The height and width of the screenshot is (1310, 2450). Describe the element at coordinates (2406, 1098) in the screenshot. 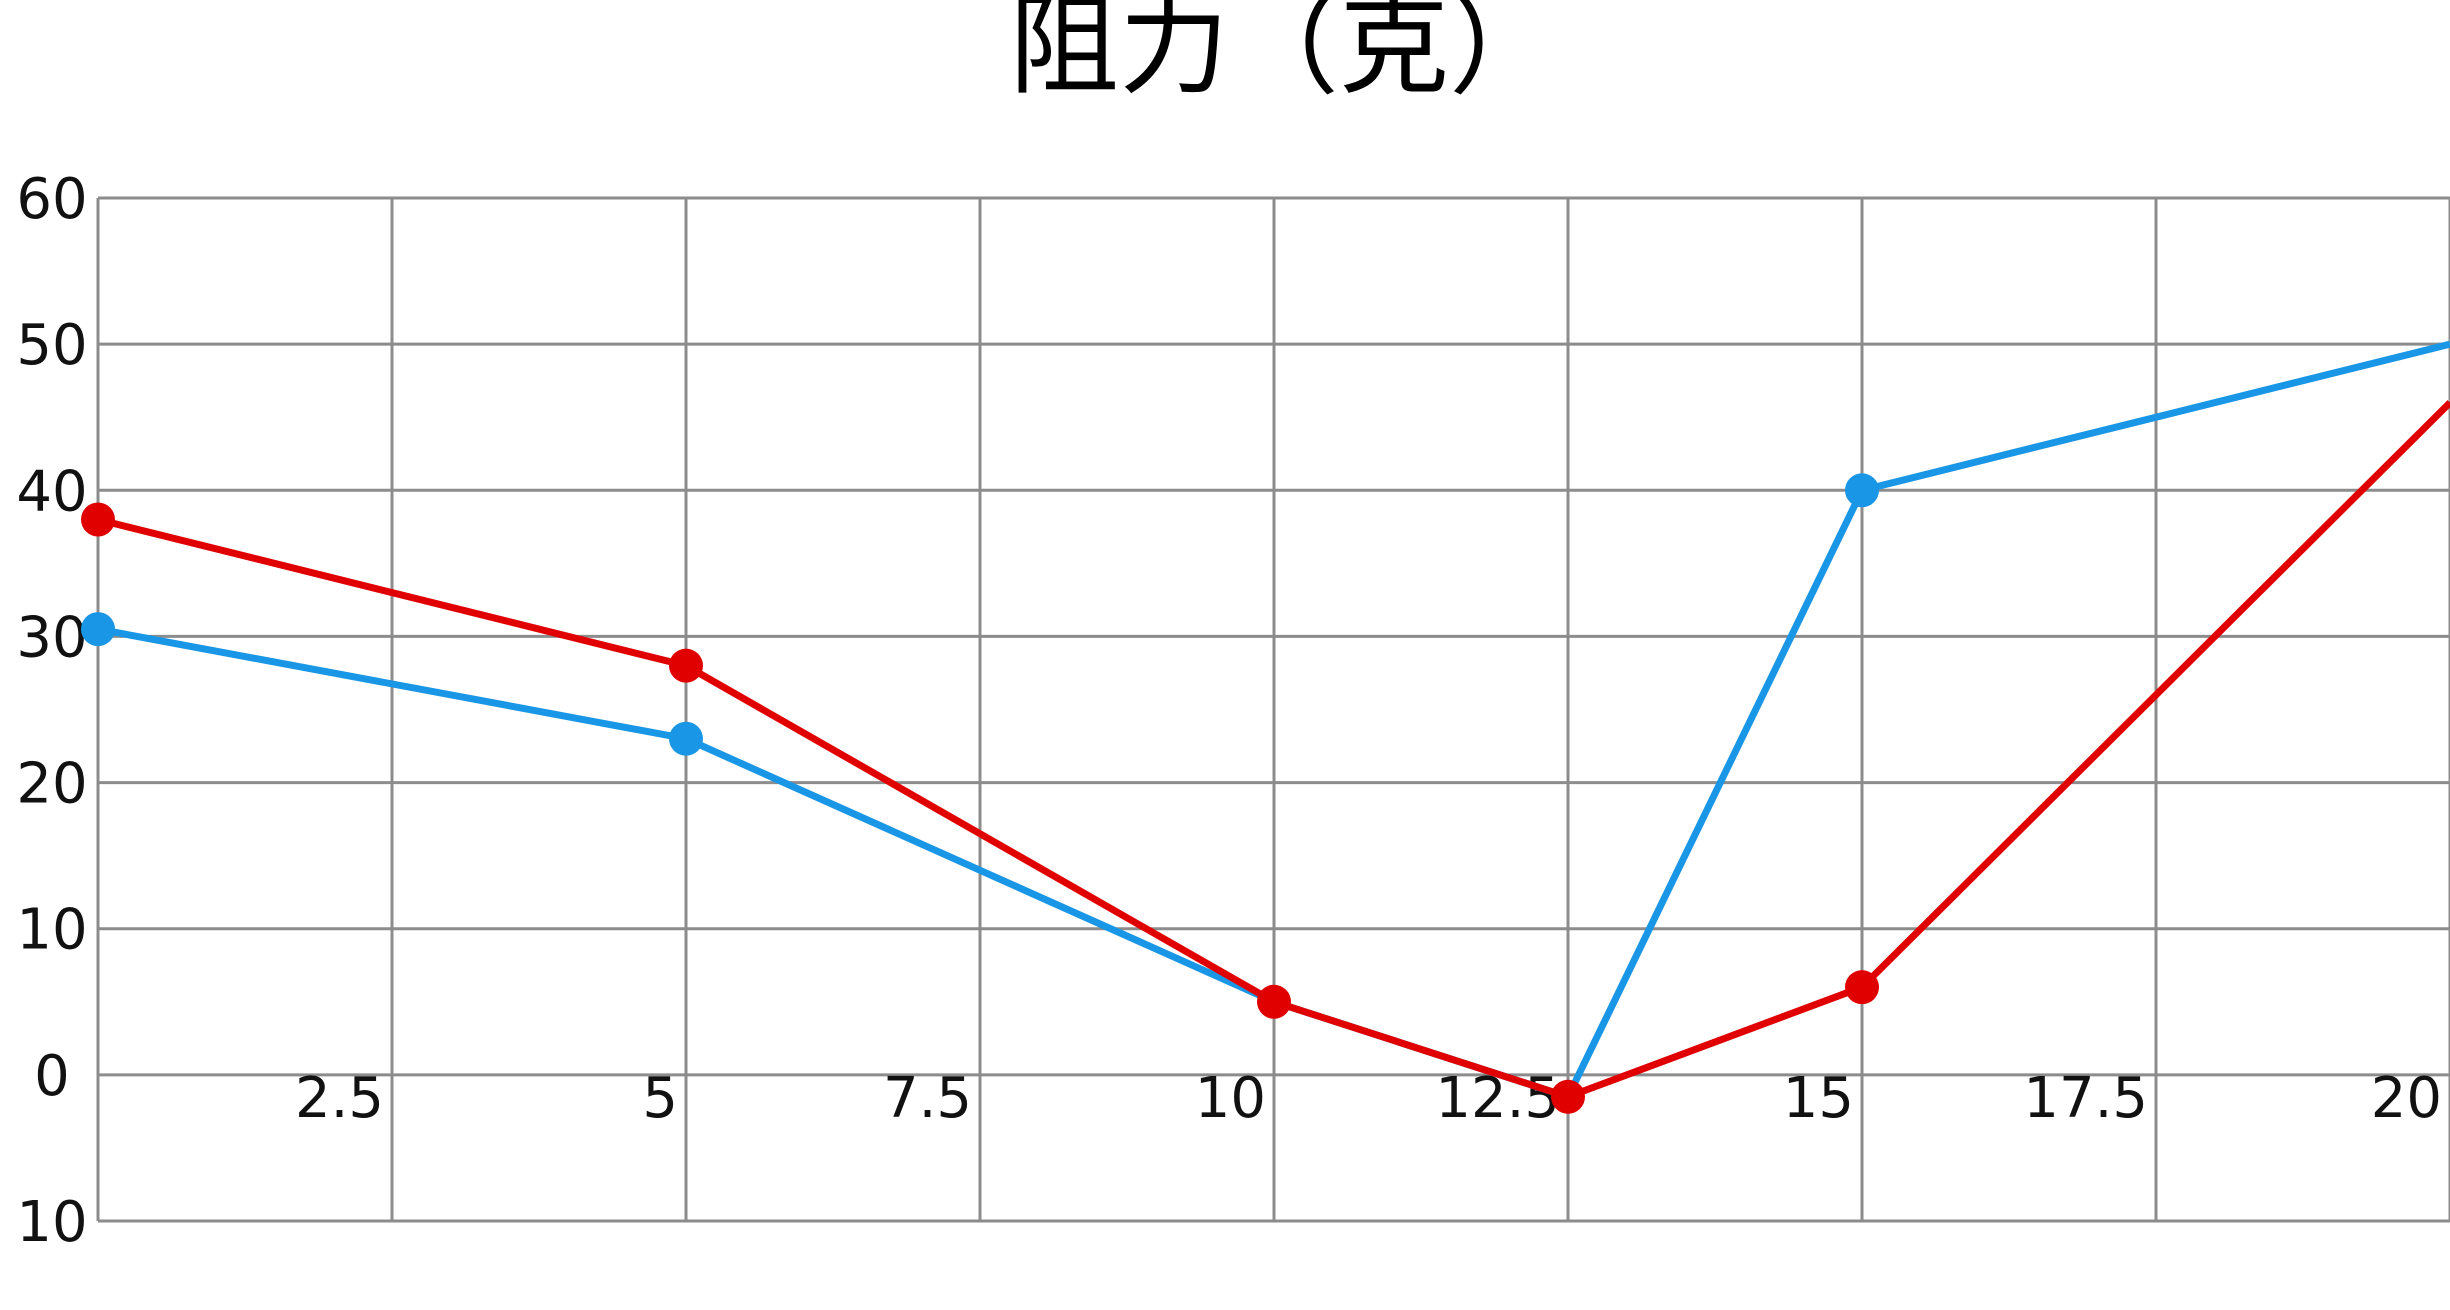

I see `x-tick-label: 20` at that location.